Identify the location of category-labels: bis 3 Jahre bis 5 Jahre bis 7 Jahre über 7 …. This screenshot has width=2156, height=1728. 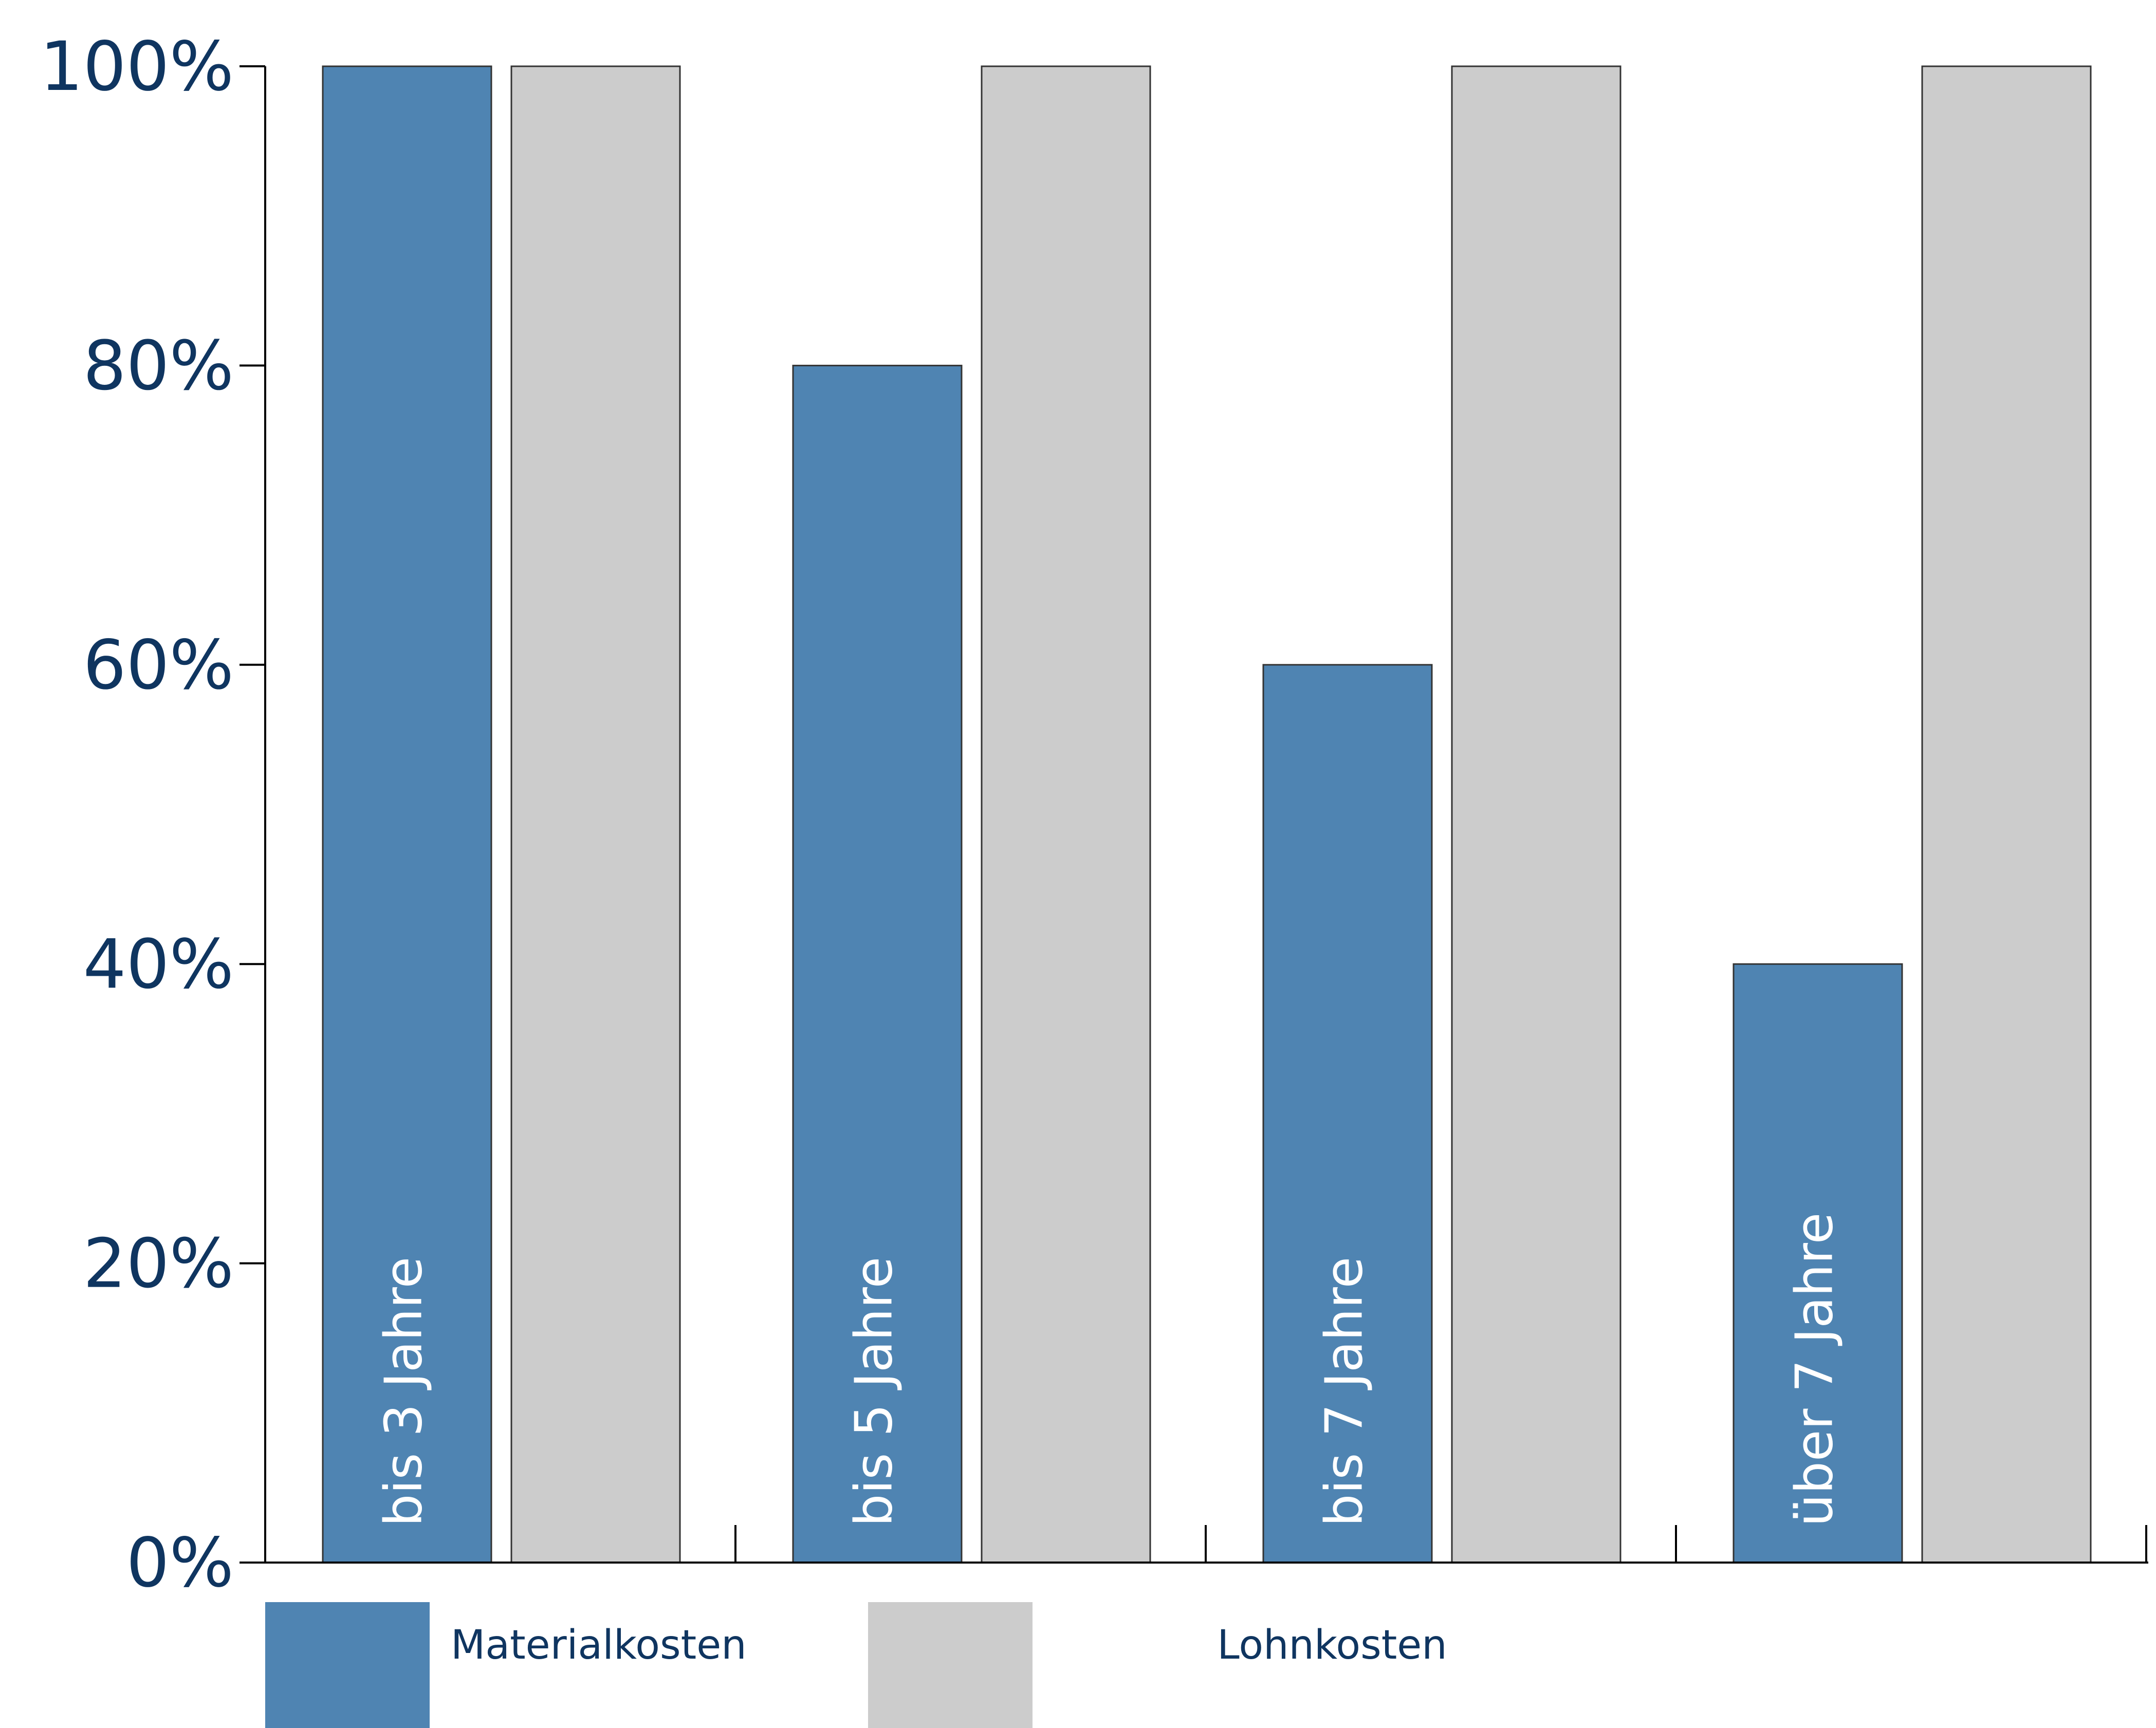
(1109, 1370).